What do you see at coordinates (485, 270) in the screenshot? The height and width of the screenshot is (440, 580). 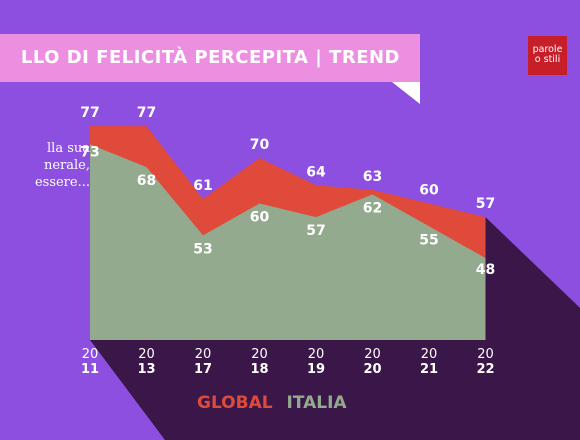 I see `data-label-italia: 48` at bounding box center [485, 270].